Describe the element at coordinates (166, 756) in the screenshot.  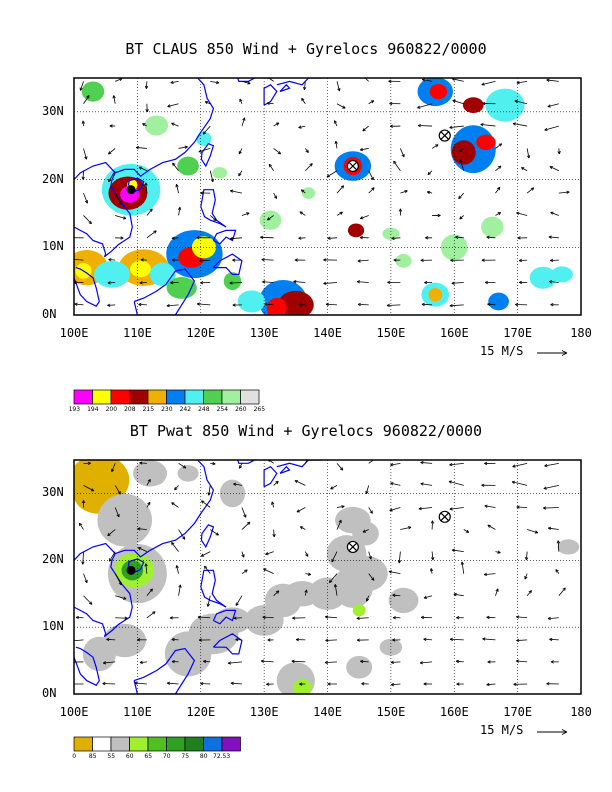
I see `colorbar-label: 70` at that location.